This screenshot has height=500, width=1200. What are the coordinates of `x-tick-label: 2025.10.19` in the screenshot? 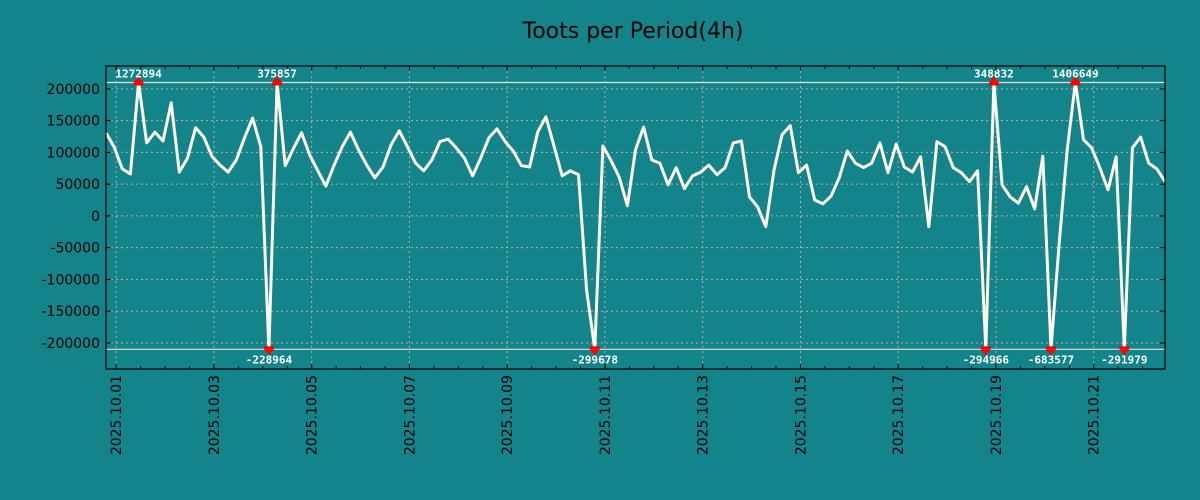 It's located at (997, 415).